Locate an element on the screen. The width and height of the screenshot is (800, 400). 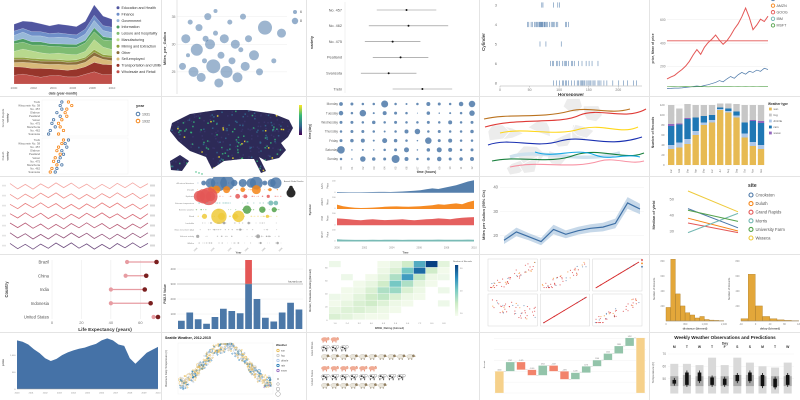
svg-text: AMZN is located at coordinates (322, 201).